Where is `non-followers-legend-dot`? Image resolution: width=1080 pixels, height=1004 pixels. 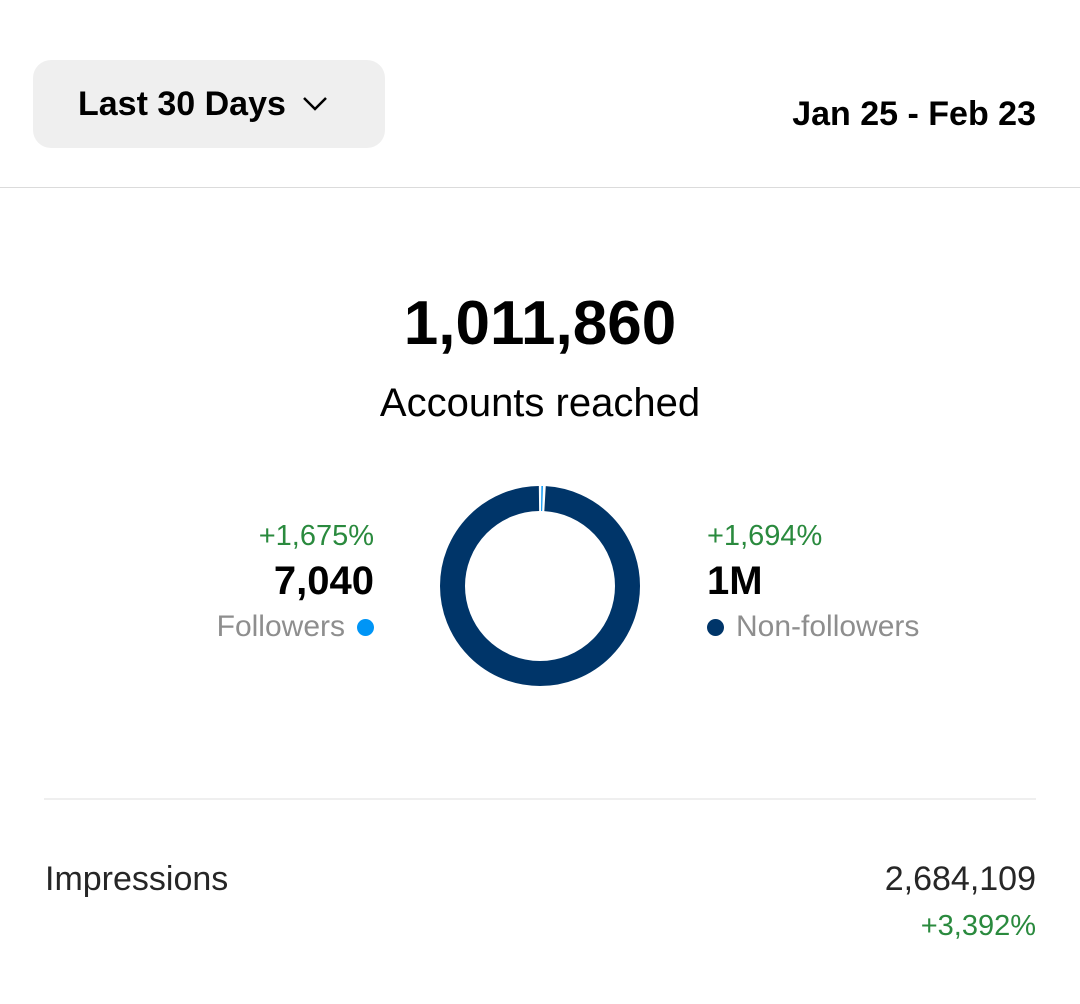
non-followers-legend-dot is located at coordinates (715, 627).